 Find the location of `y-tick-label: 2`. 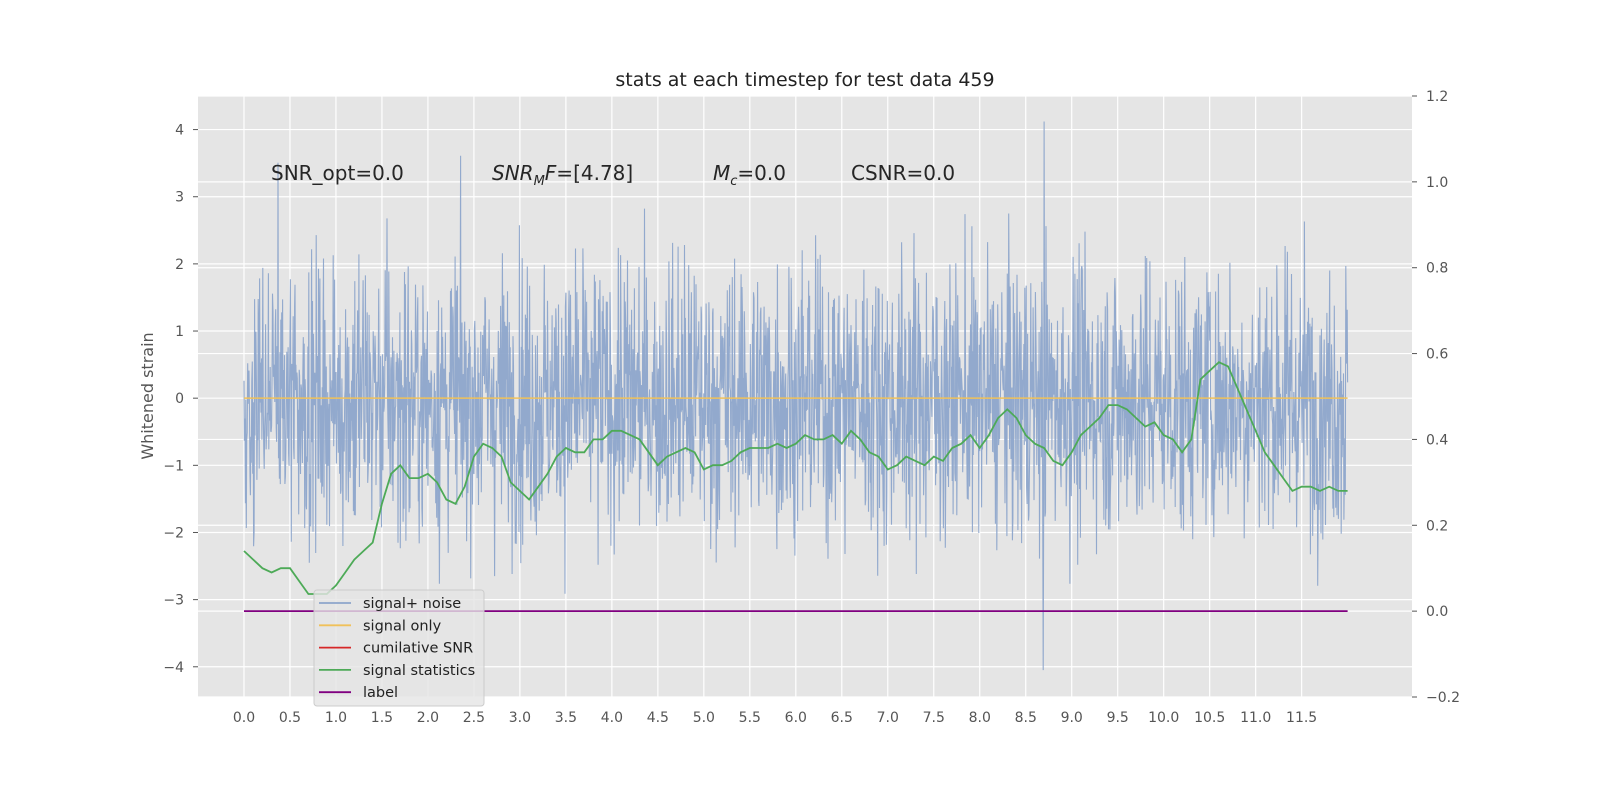

y-tick-label: 2 is located at coordinates (179, 265).